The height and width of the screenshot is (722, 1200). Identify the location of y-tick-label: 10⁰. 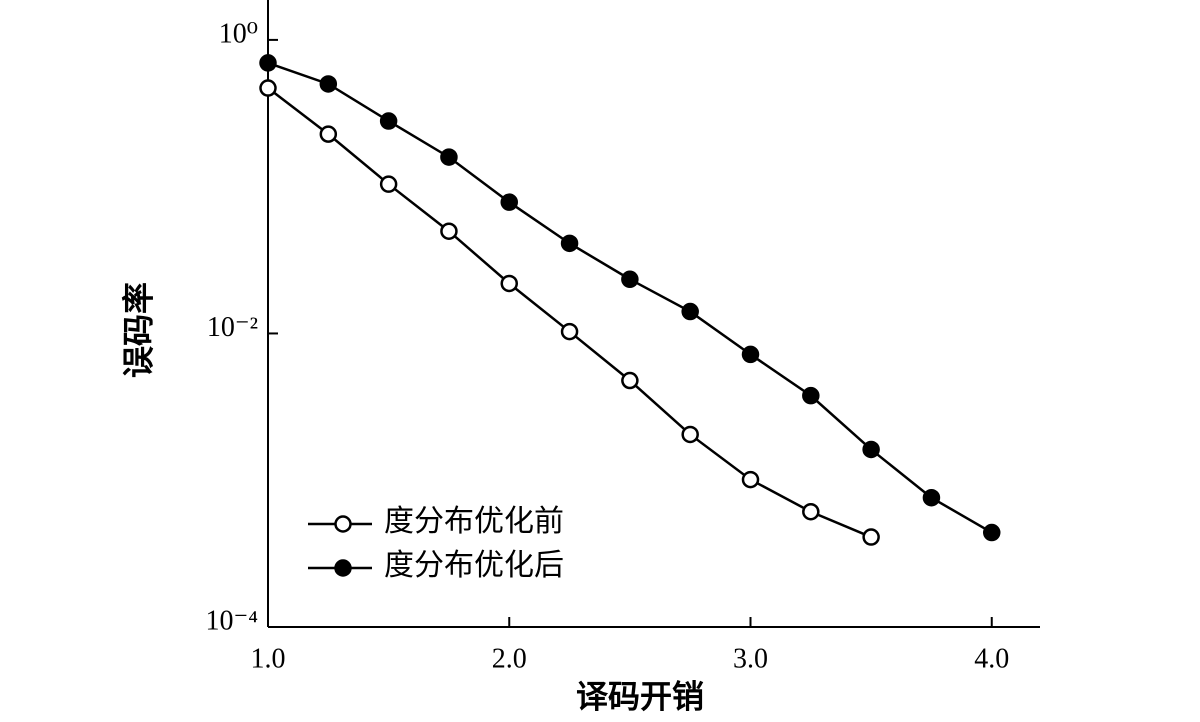
(238, 33).